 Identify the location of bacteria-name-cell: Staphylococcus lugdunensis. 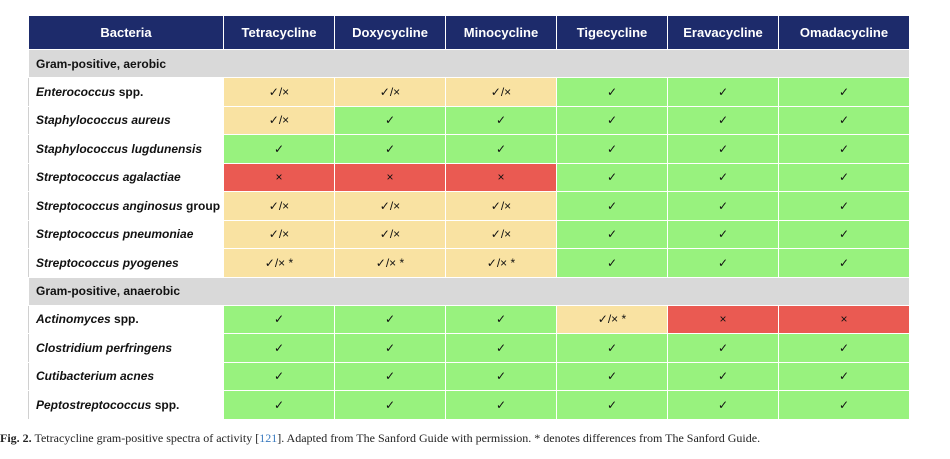
(126, 149).